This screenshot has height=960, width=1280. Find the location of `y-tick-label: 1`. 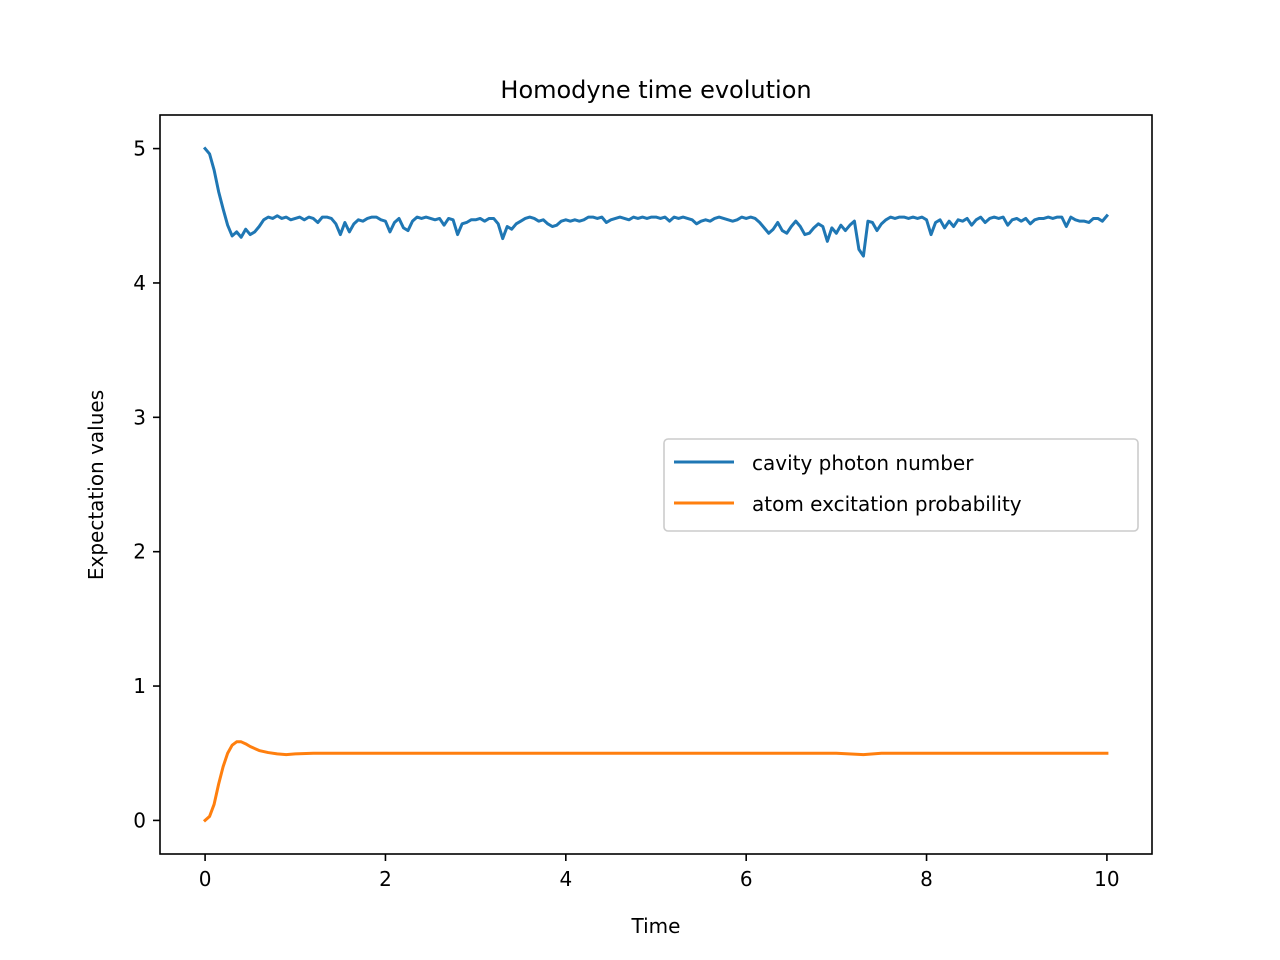

y-tick-label: 1 is located at coordinates (139, 686).